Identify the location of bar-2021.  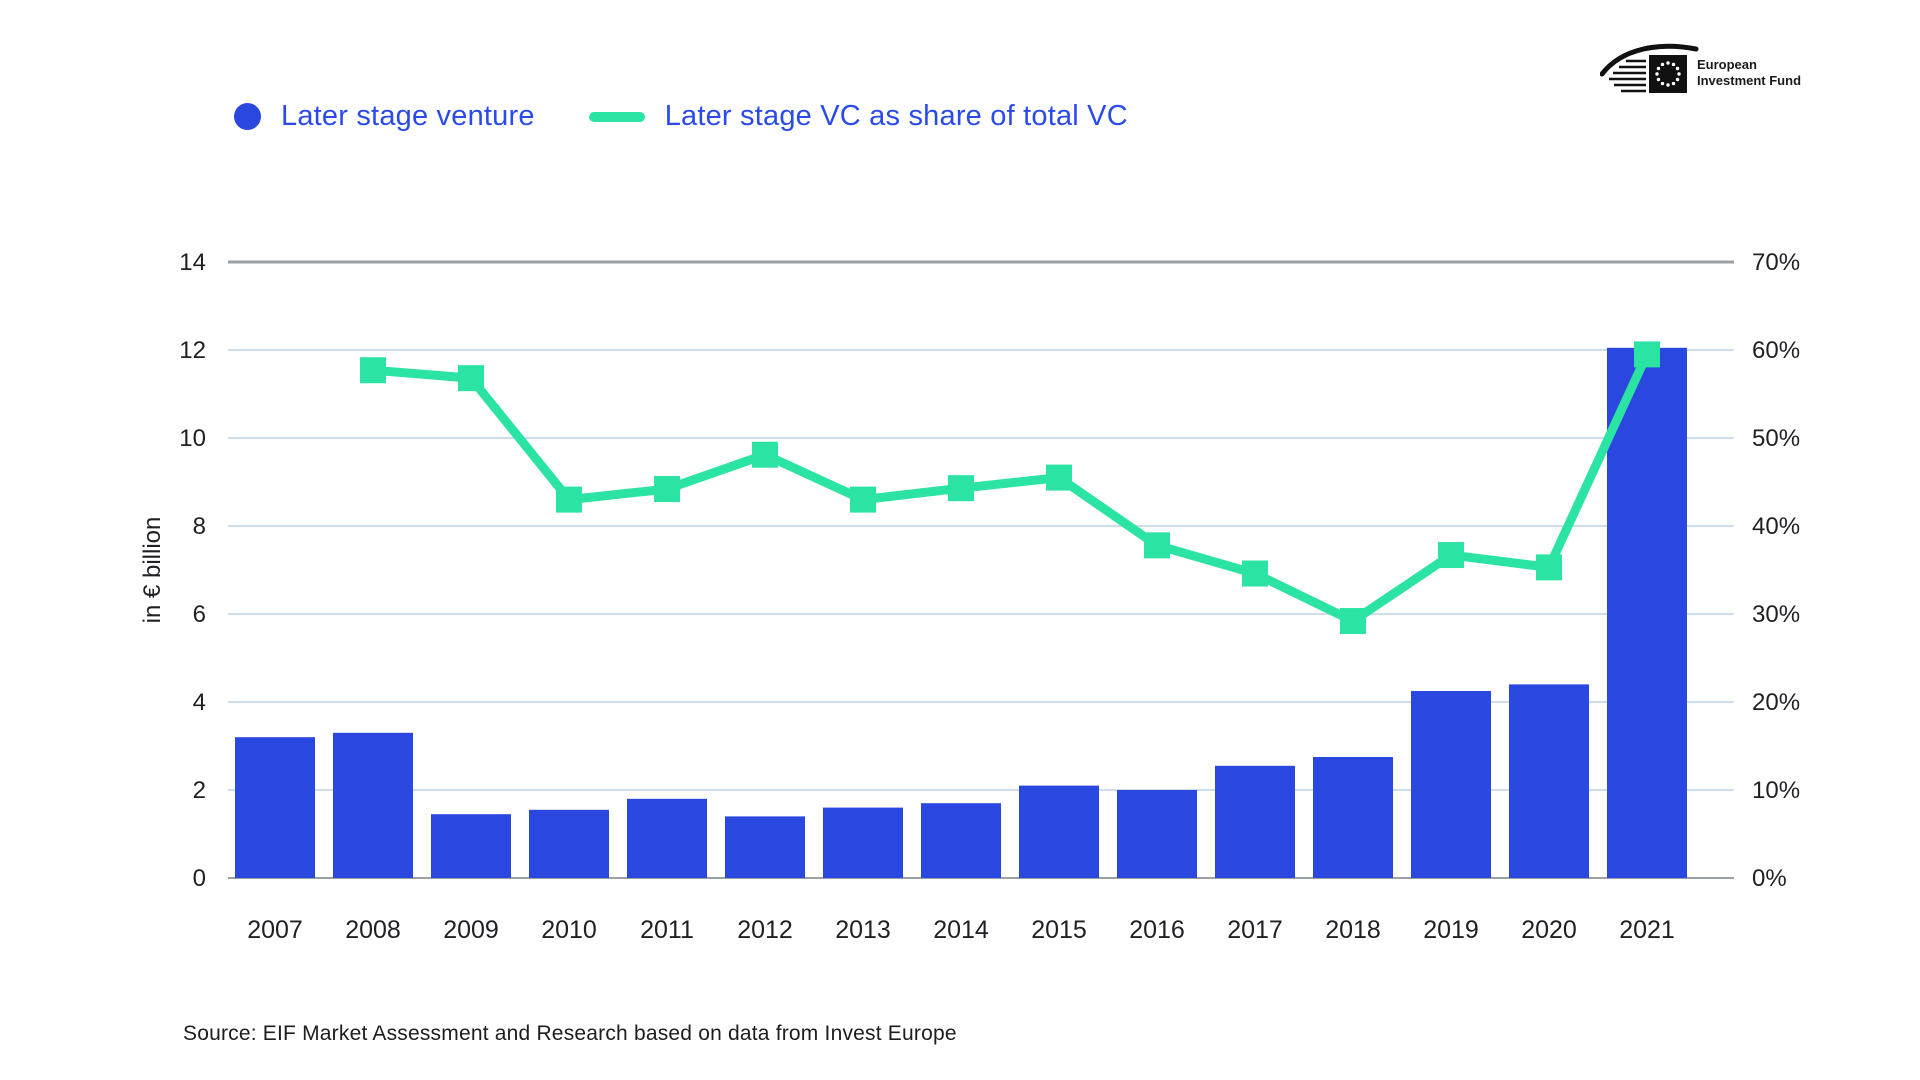
(1647, 612).